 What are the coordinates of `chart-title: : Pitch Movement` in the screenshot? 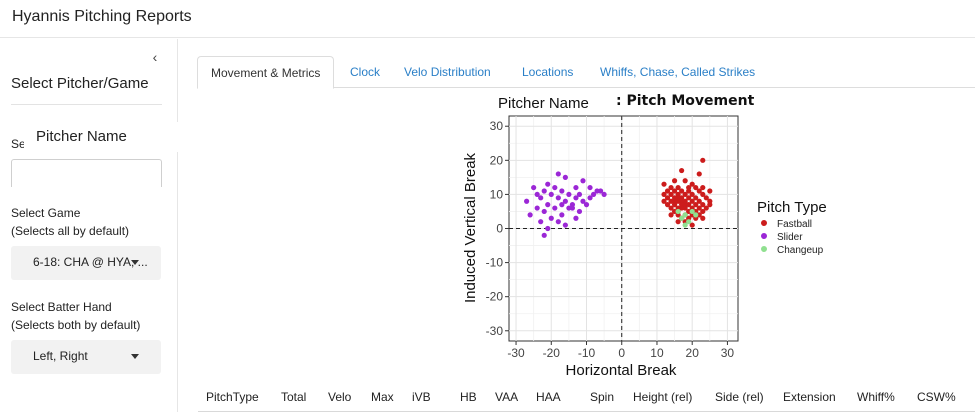 It's located at (685, 101).